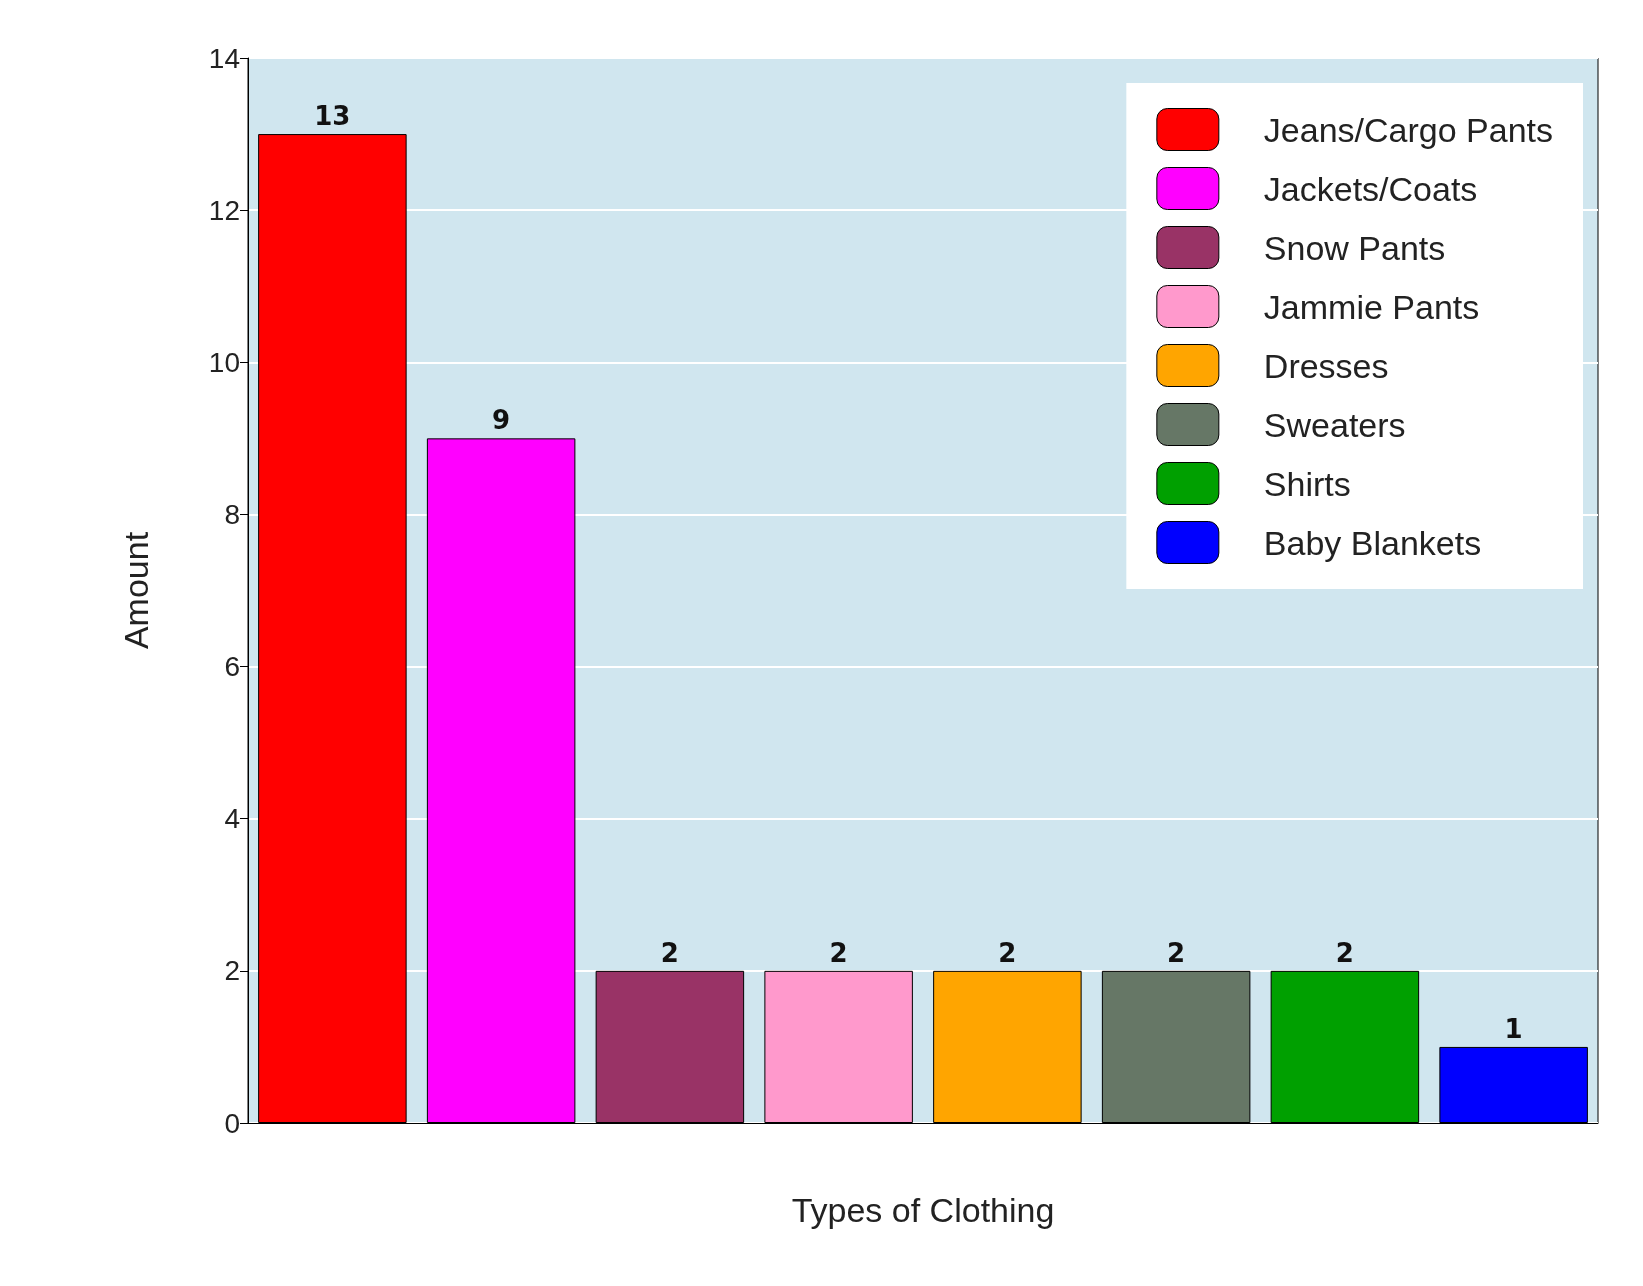 The image size is (1643, 1286). I want to click on y-tick-label: 10, so click(224, 362).